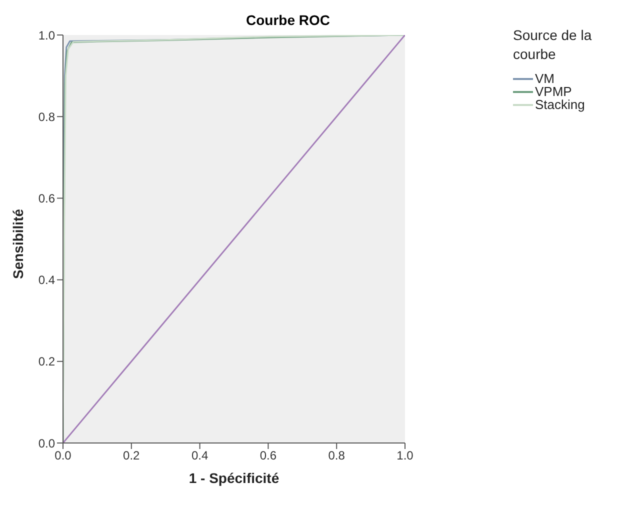 This screenshot has width=618, height=528. Describe the element at coordinates (560, 104) in the screenshot. I see `legend-label: Stacking` at that location.